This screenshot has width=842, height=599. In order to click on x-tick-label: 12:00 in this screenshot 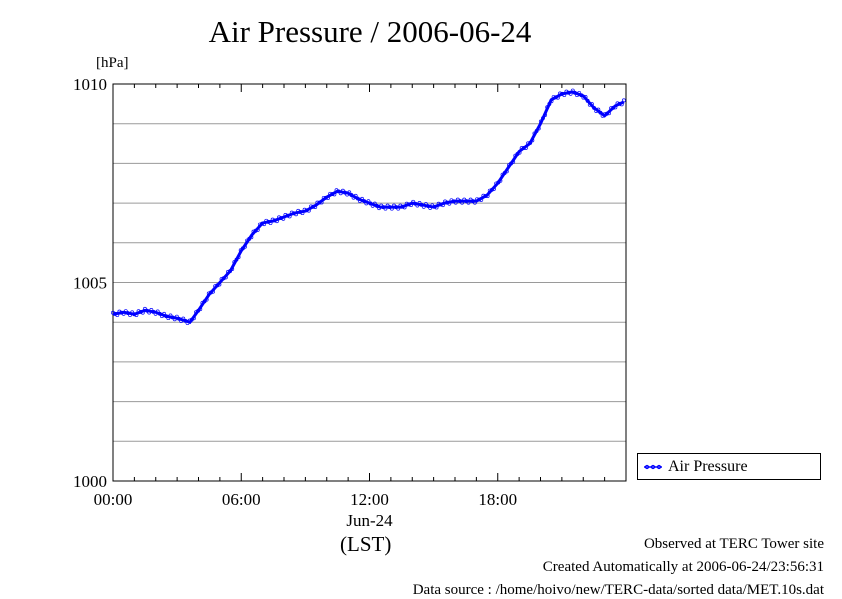, I will do `click(369, 499)`.